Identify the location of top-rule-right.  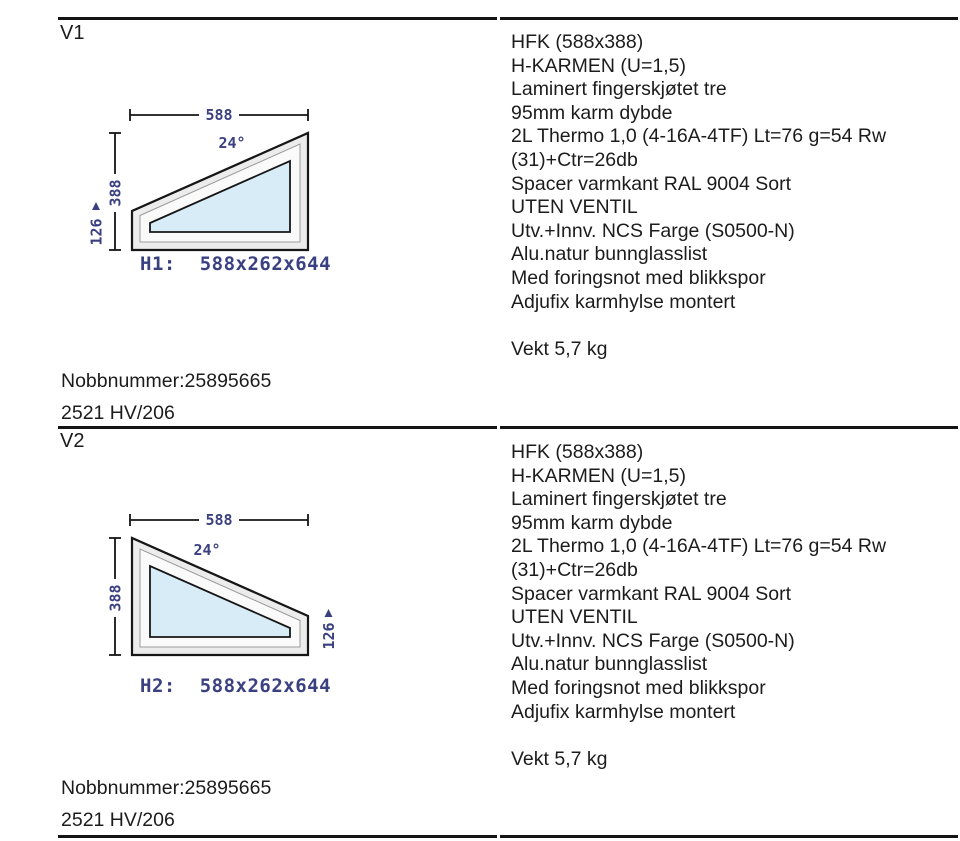
(729, 18).